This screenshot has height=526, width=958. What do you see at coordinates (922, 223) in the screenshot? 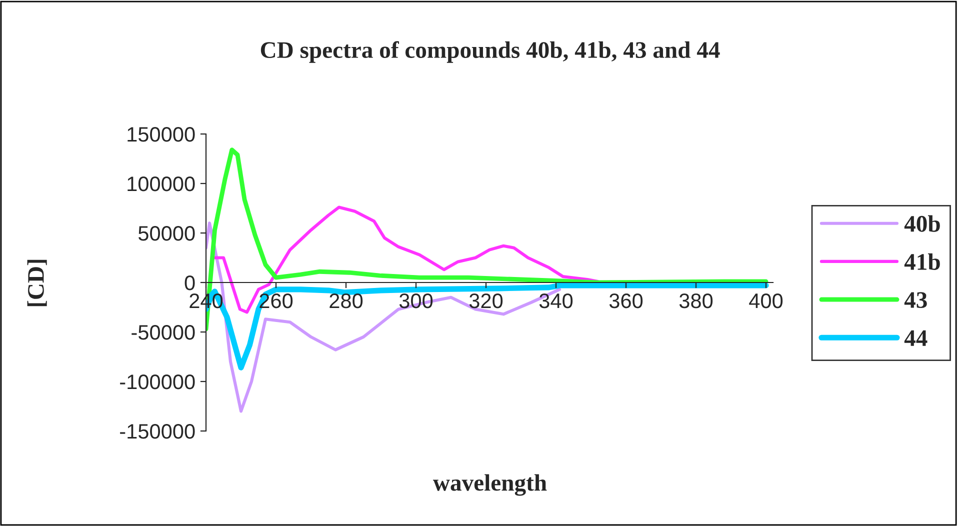
I see `legend-label: 40b` at bounding box center [922, 223].